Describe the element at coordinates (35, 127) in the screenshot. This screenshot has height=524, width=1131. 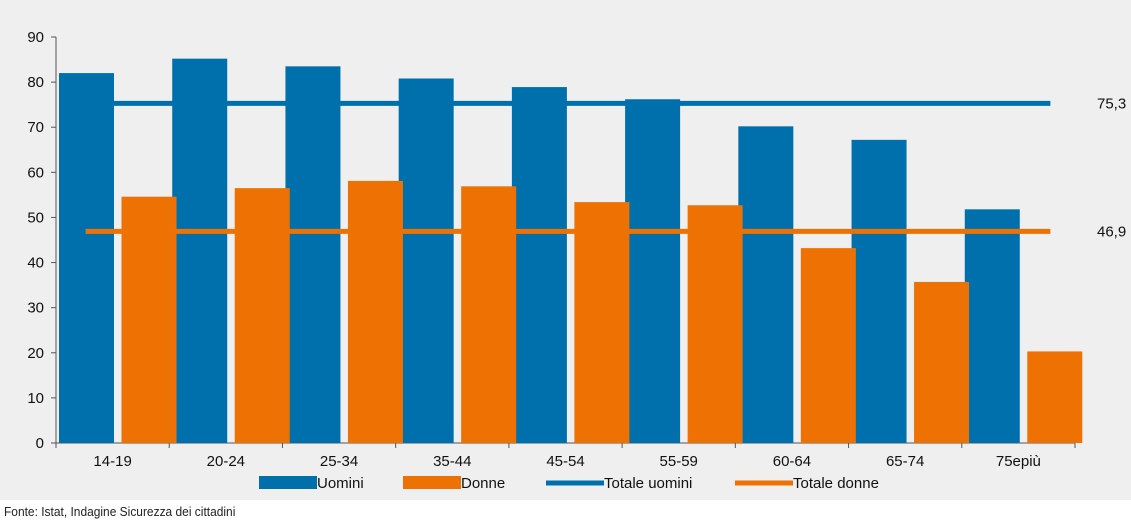
I see `y-tick-label: 70` at that location.